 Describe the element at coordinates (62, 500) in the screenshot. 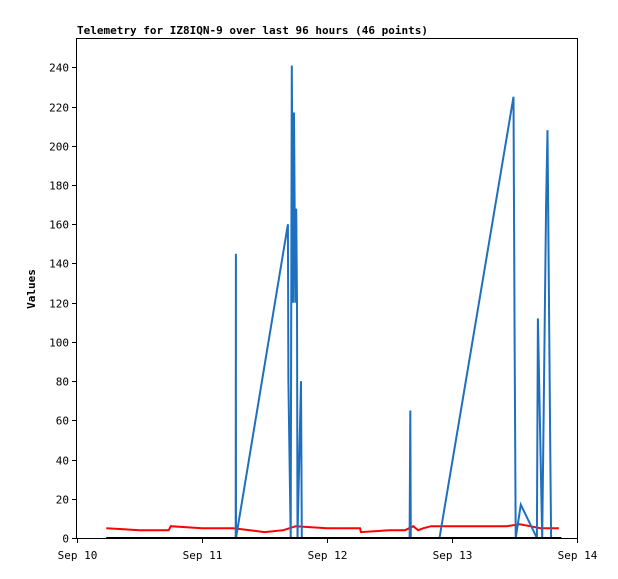

I see `y-tick-label: 20` at that location.